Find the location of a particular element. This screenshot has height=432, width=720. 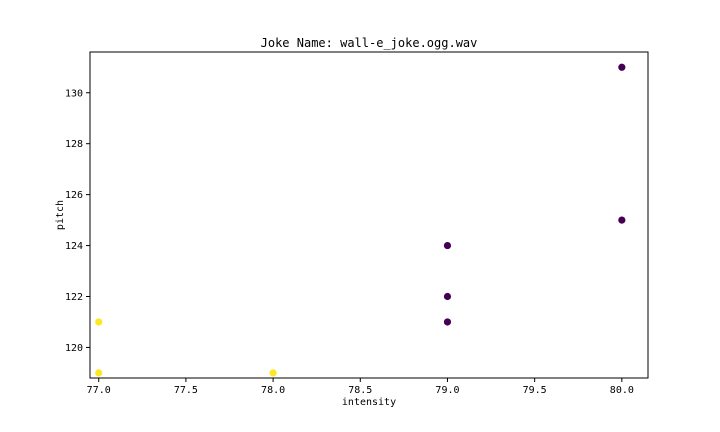

x-axis-label: intensity is located at coordinates (369, 402).